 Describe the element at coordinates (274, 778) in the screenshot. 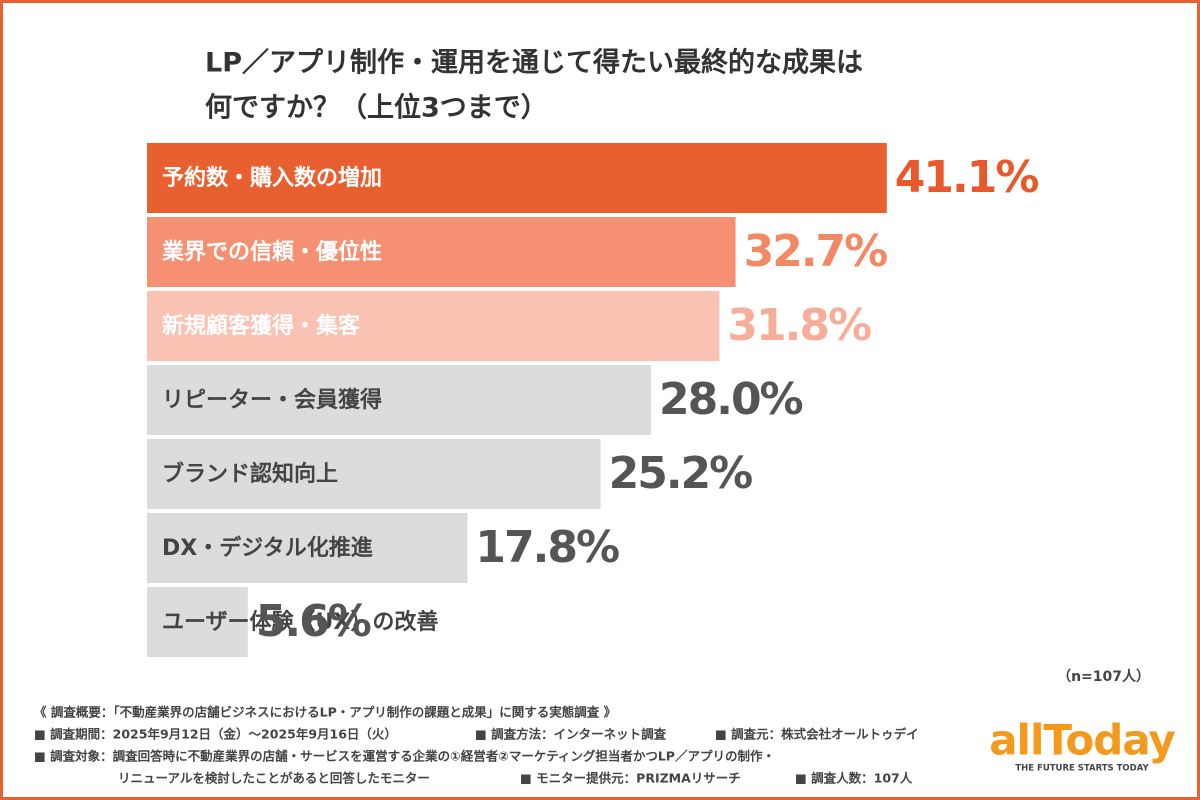

I see `footer-line: リニューアルを検討したことがあると回答したモニター` at that location.